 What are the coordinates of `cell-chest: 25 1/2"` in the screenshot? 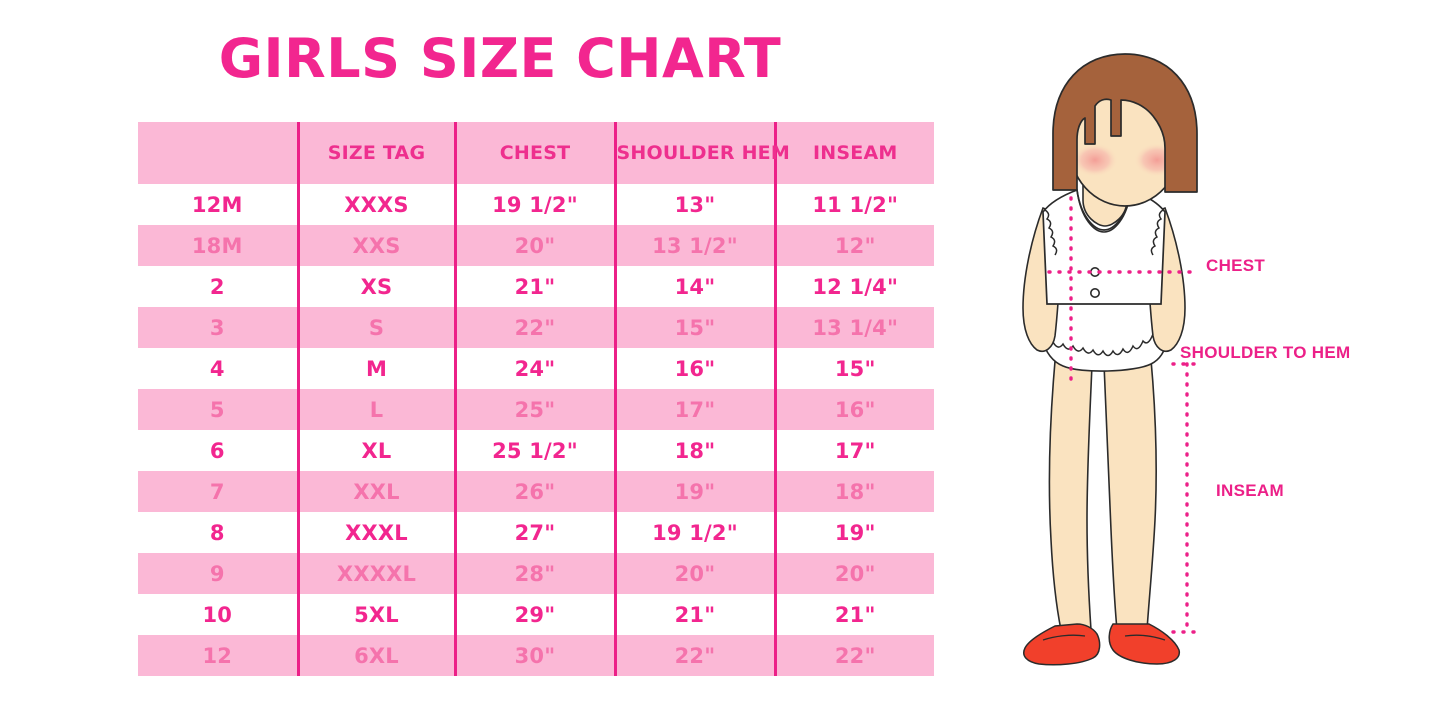 It's located at (534, 450).